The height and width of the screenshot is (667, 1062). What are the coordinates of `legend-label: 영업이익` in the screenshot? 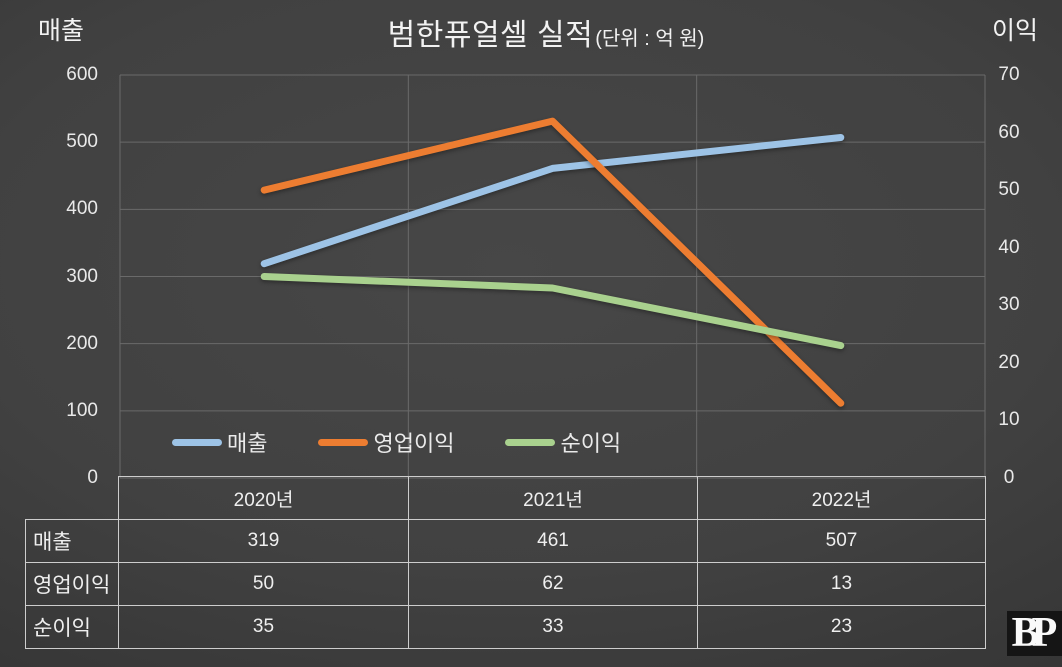 It's located at (414, 443).